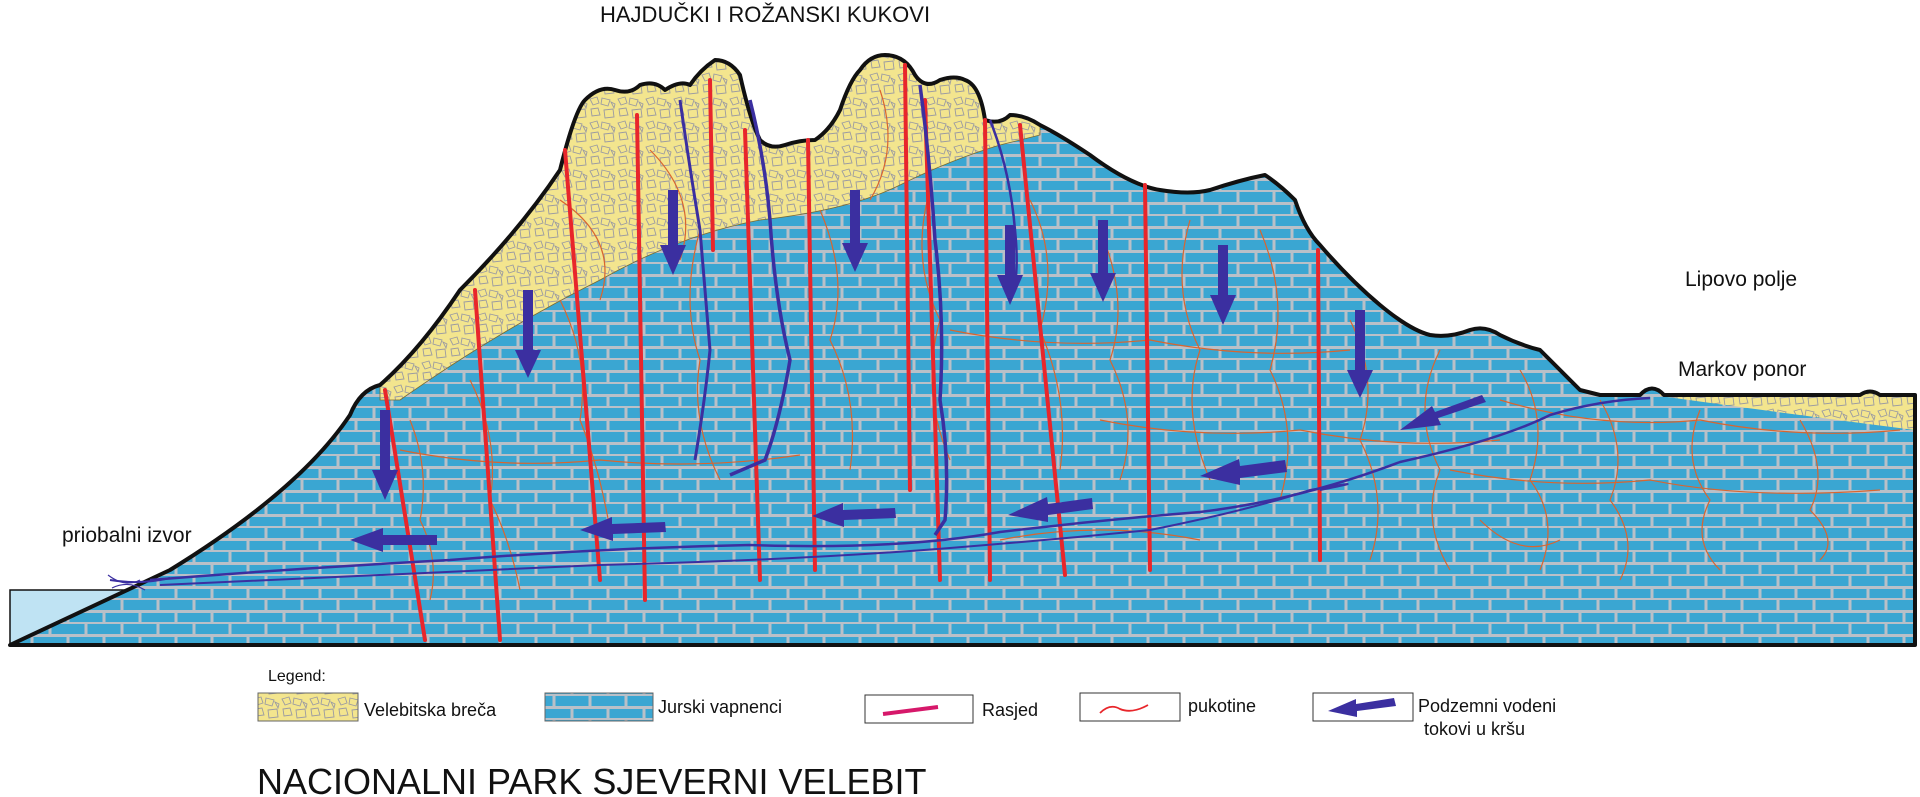  Describe the element at coordinates (910, 710) in the screenshot. I see `legend-rasjed-line` at that location.